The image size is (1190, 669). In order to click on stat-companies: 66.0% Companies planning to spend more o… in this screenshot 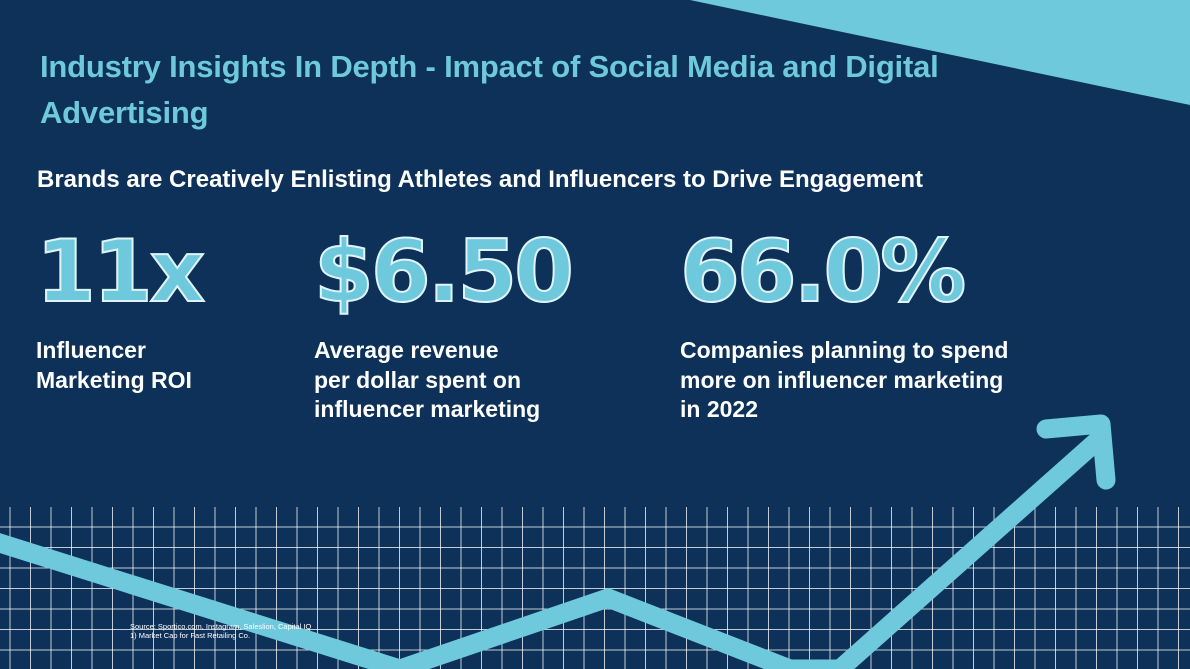, I will do `click(843, 323)`.